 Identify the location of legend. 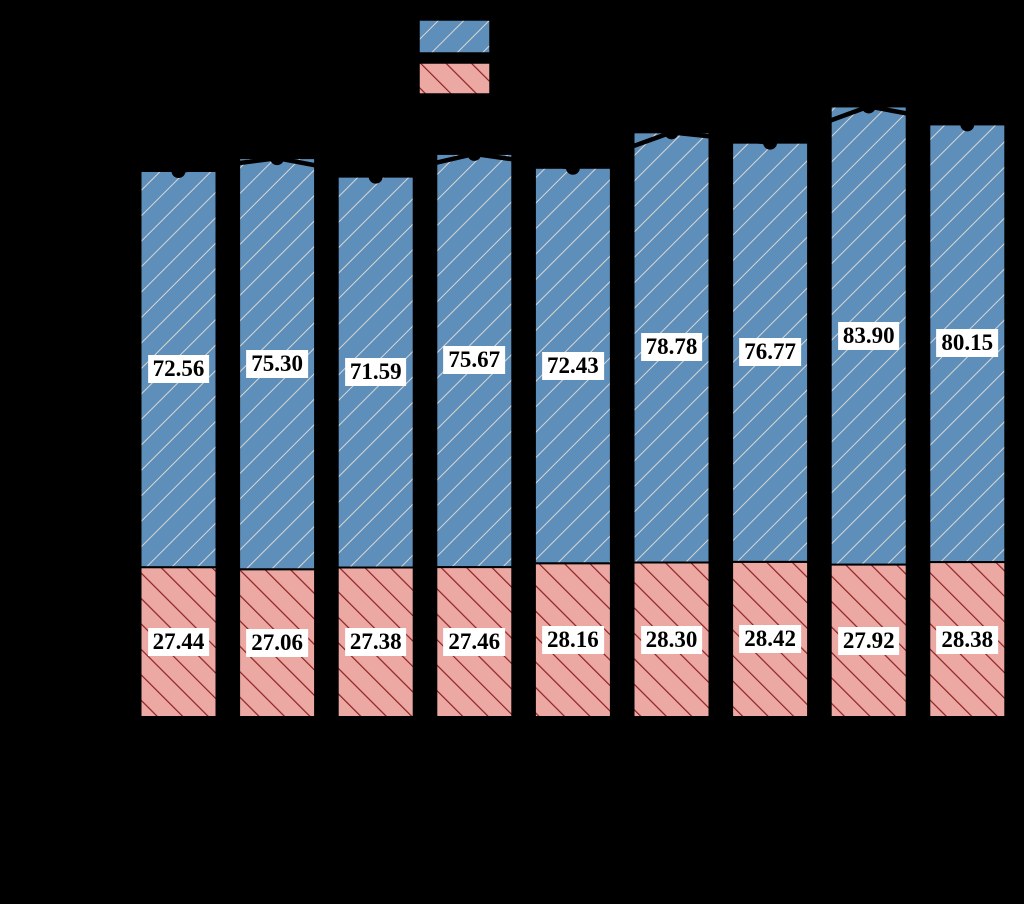
(454, 57).